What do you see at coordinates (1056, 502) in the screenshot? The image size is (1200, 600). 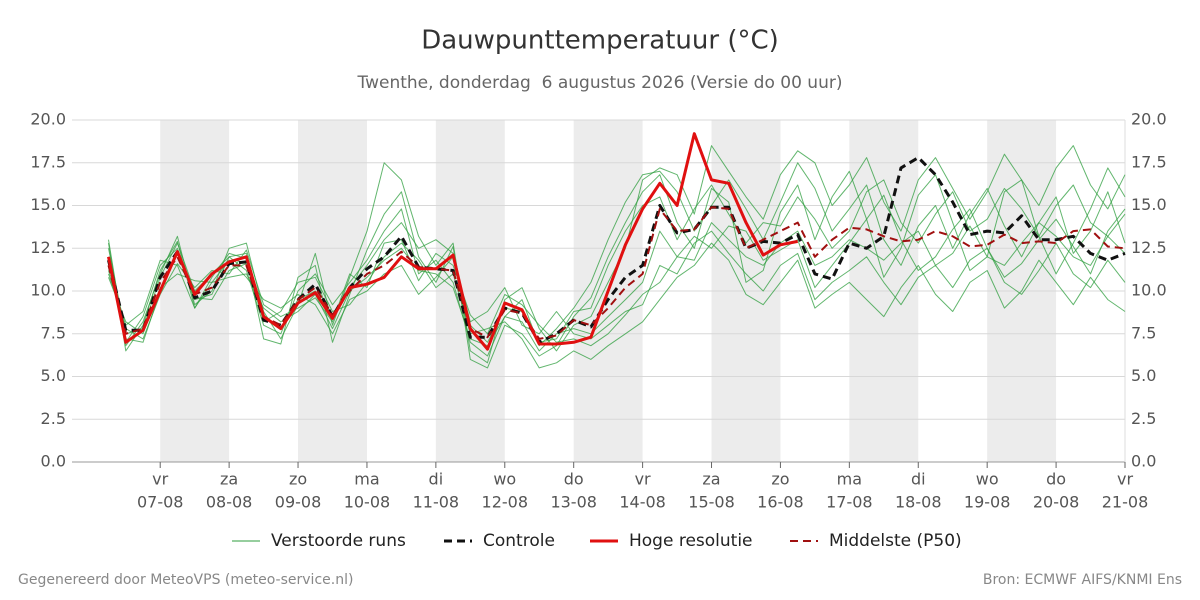 I see `x-tick-label: 20-08` at bounding box center [1056, 502].